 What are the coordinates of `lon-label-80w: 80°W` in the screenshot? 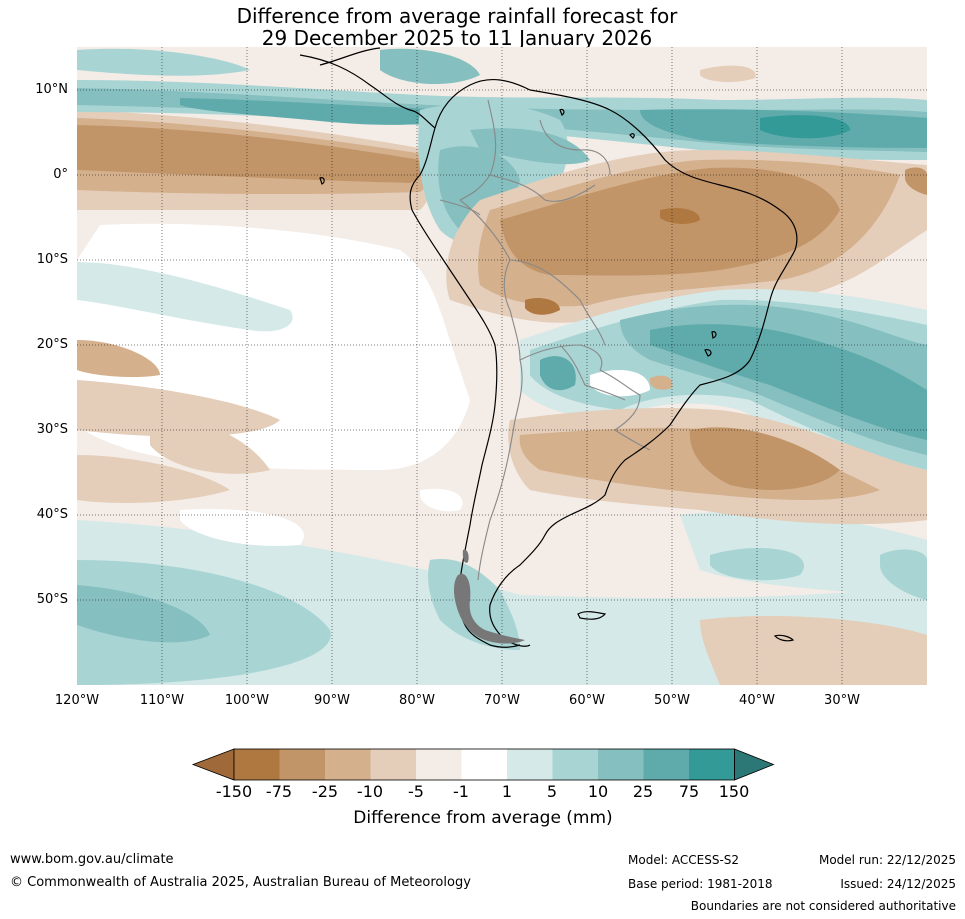 It's located at (417, 700).